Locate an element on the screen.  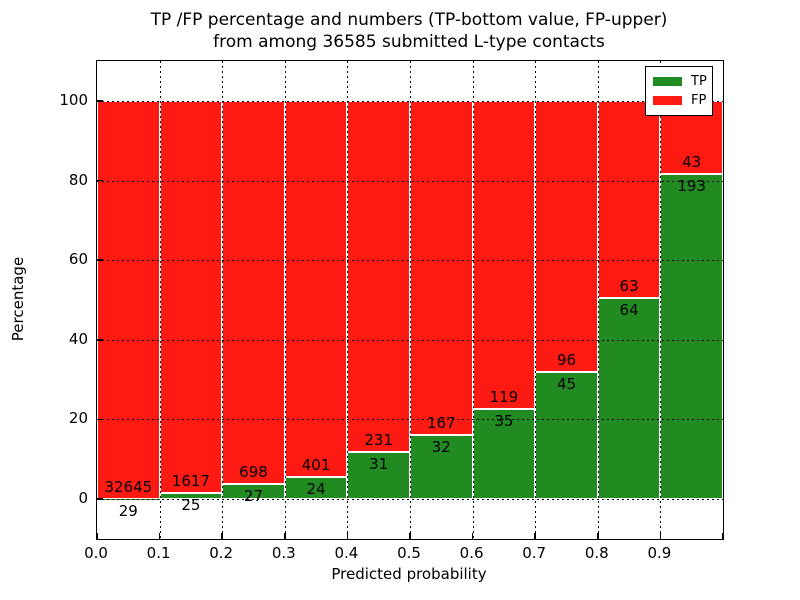
tp-count-label-9: 193 is located at coordinates (691, 185).